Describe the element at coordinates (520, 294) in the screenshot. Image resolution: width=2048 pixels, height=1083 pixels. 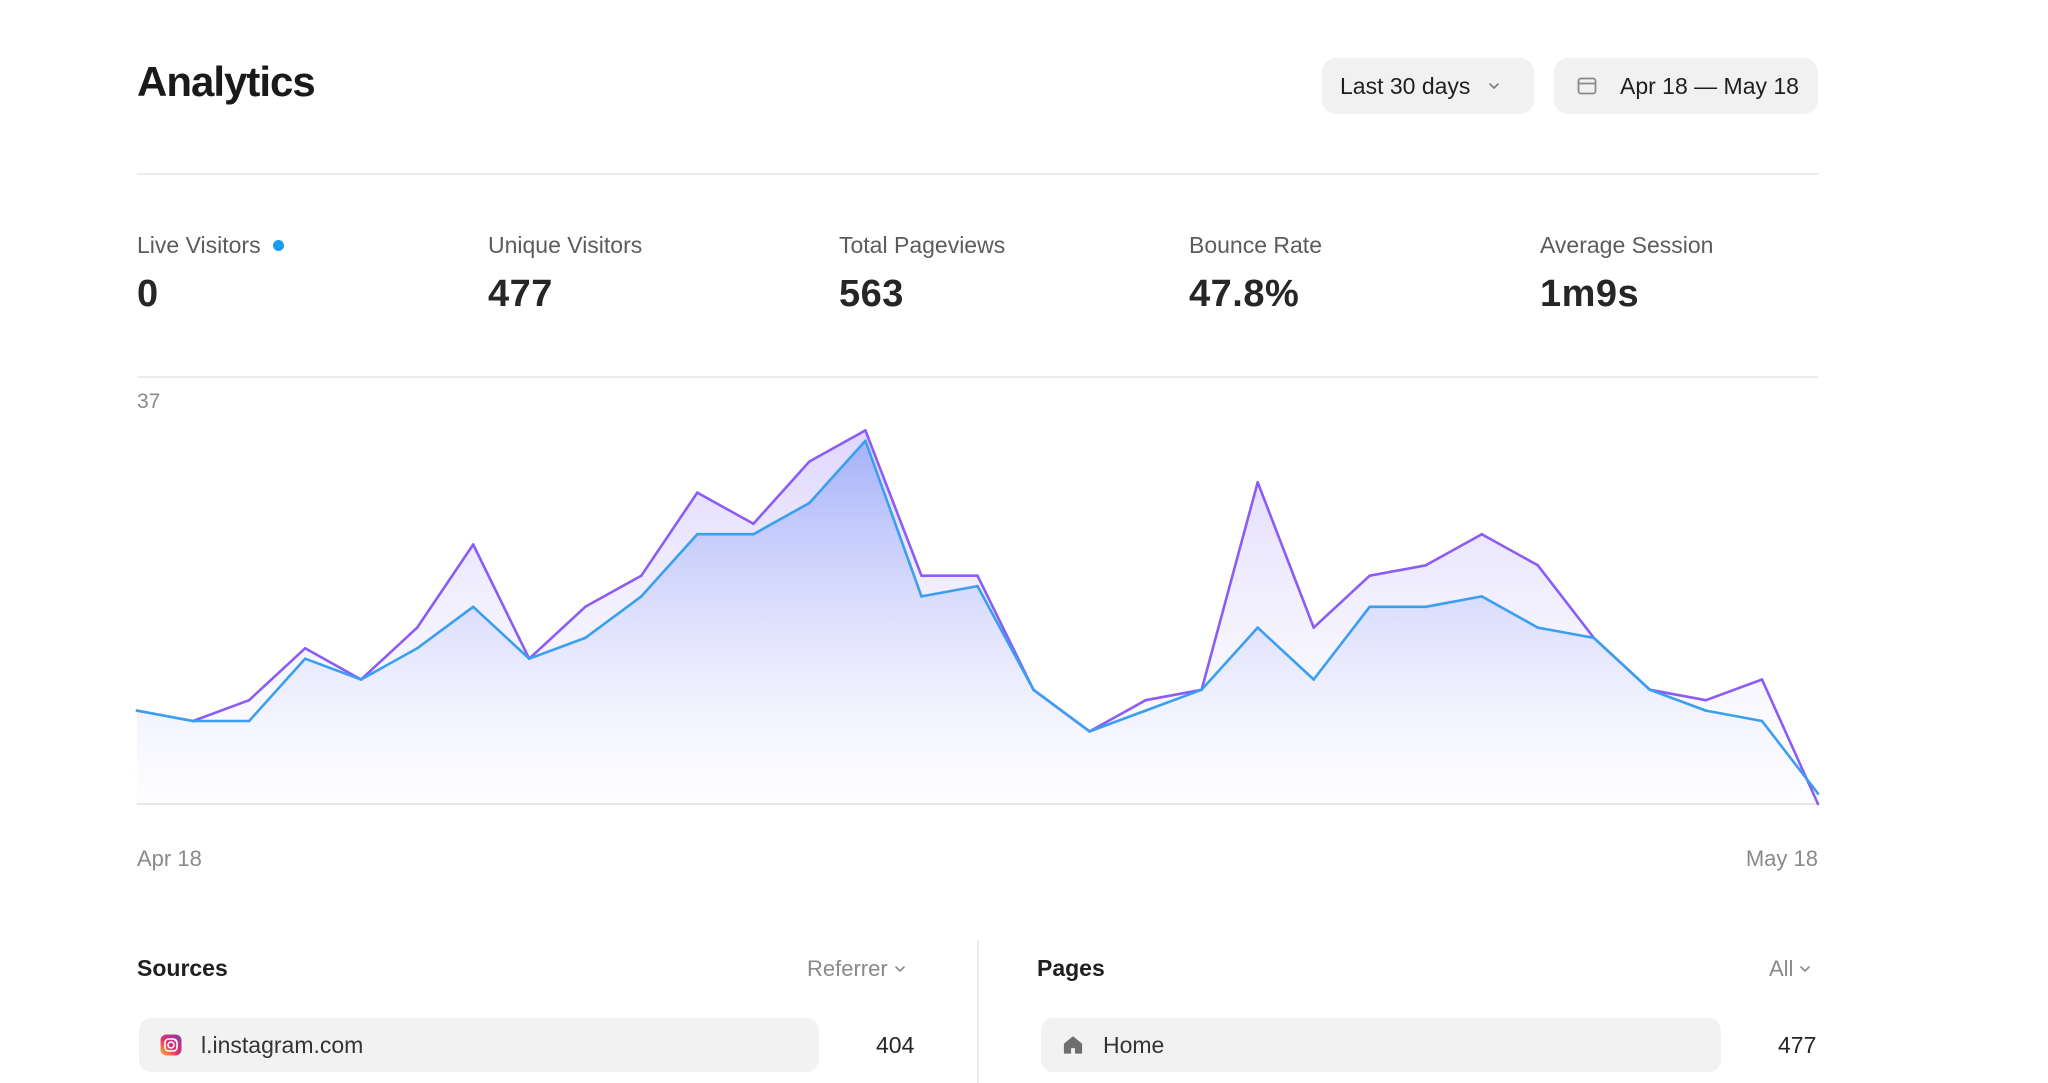
I see `stat-value: 477` at that location.